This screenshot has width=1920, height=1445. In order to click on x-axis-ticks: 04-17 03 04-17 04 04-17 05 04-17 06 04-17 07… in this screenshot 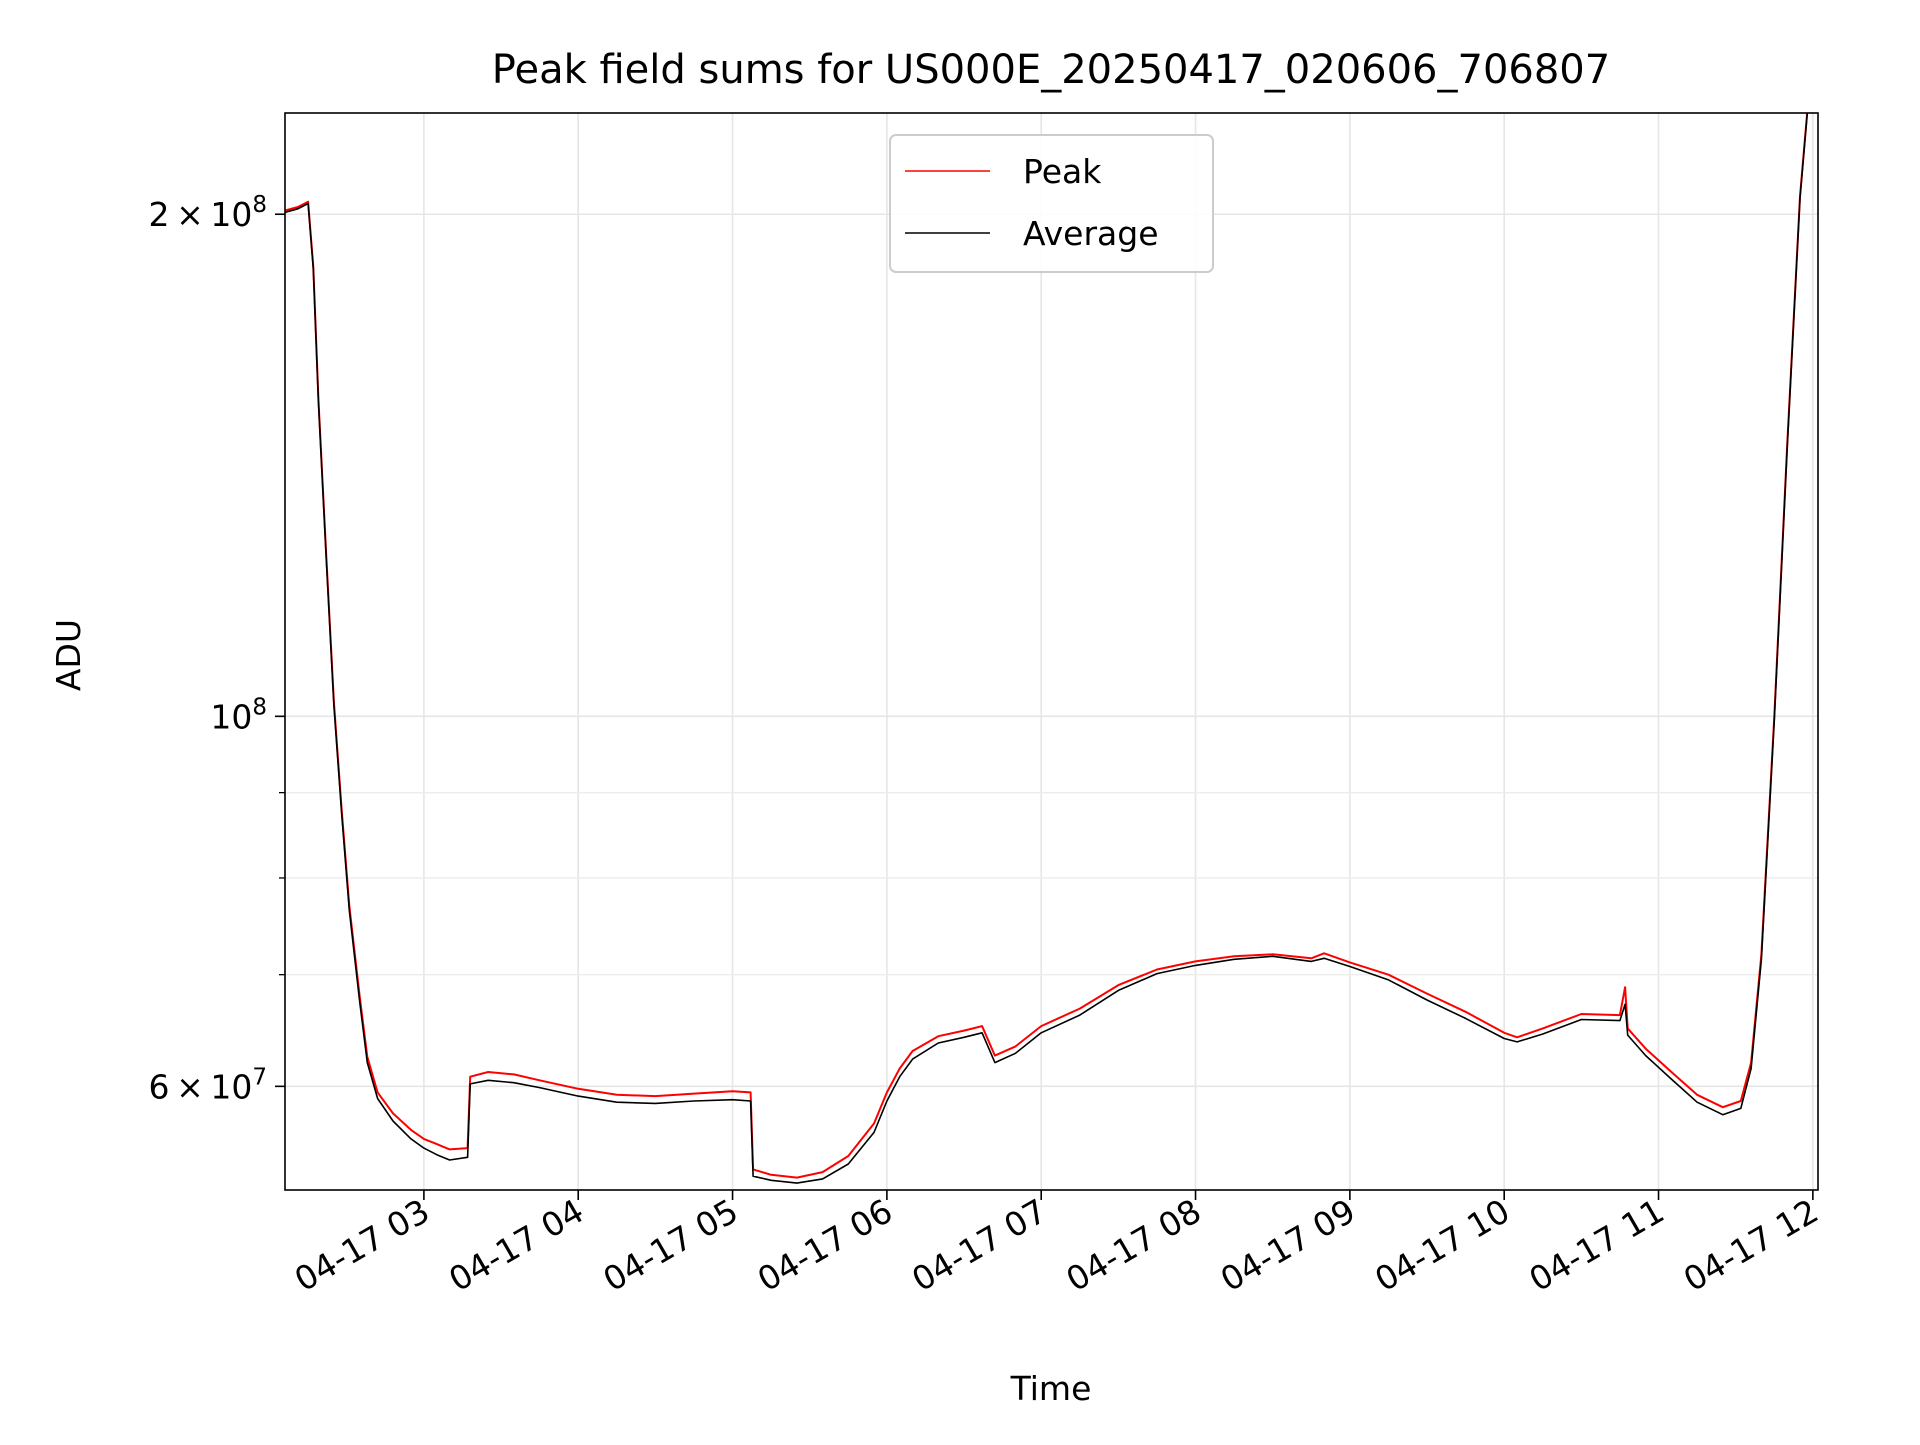, I will do `click(1056, 1244)`.